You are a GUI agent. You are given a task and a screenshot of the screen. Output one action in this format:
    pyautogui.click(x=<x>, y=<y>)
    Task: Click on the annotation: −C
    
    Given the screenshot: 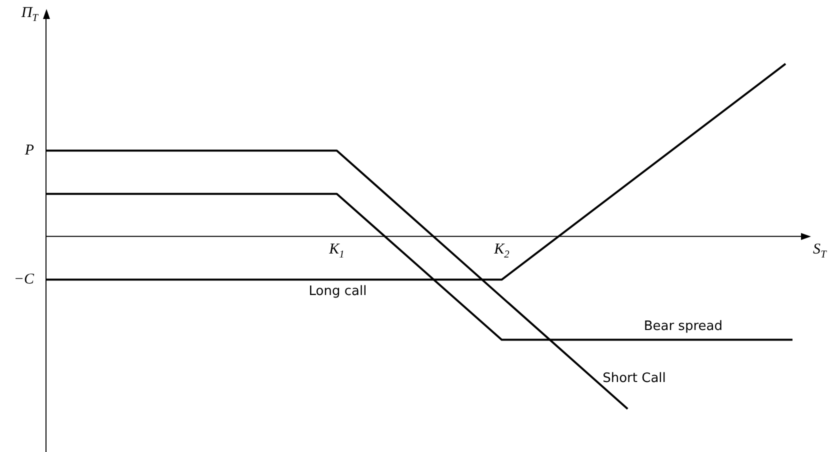 What is the action you would take?
    pyautogui.click(x=24, y=280)
    